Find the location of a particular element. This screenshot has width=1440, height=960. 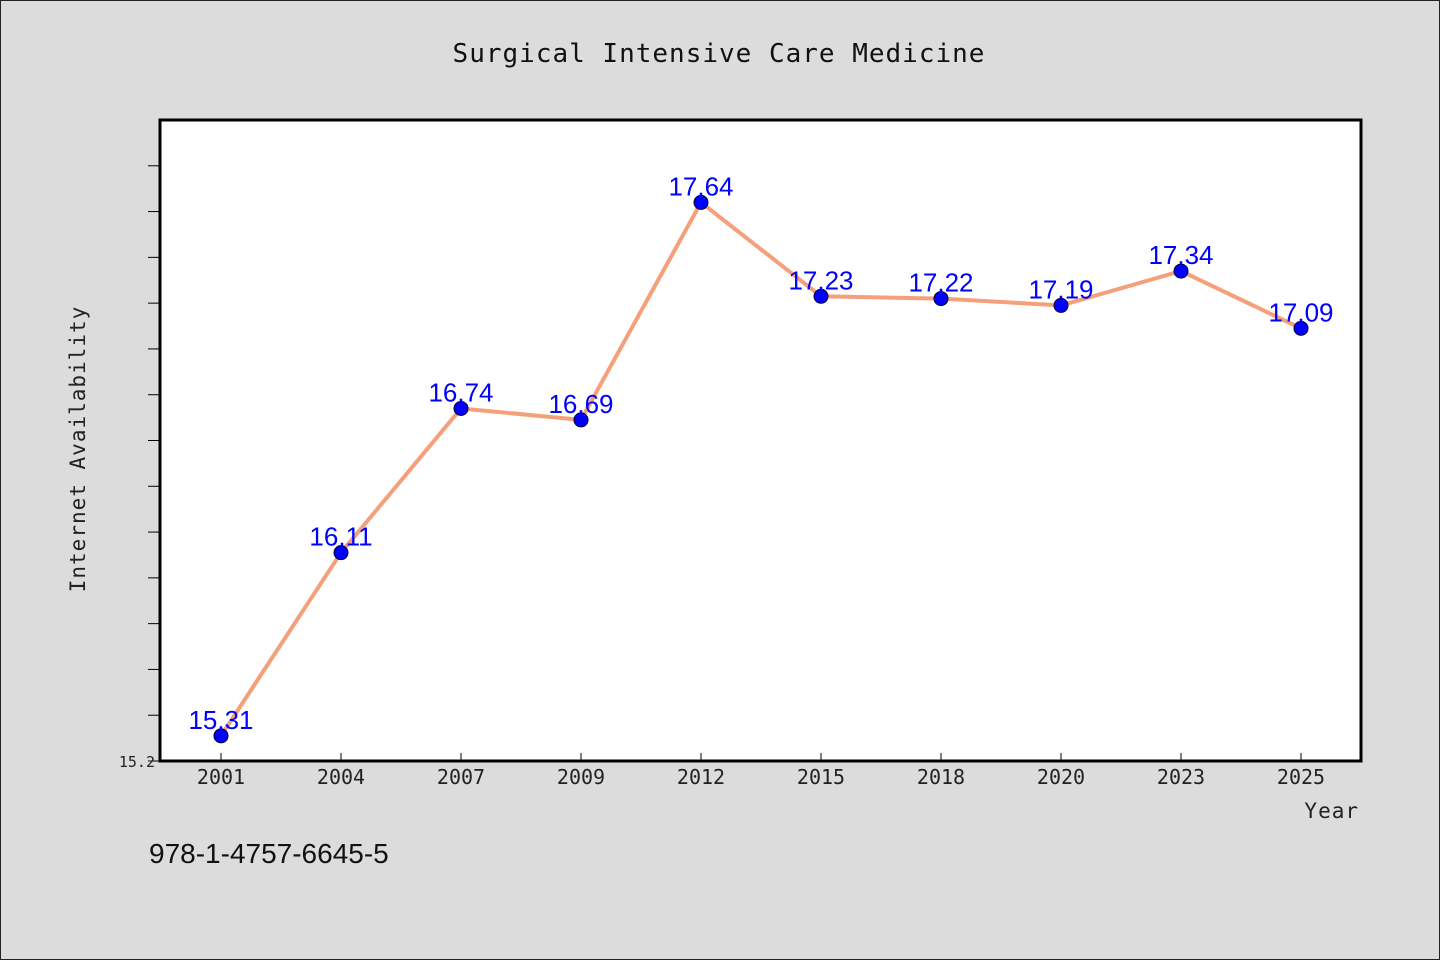

x-axis-ticks is located at coordinates (761, 757).